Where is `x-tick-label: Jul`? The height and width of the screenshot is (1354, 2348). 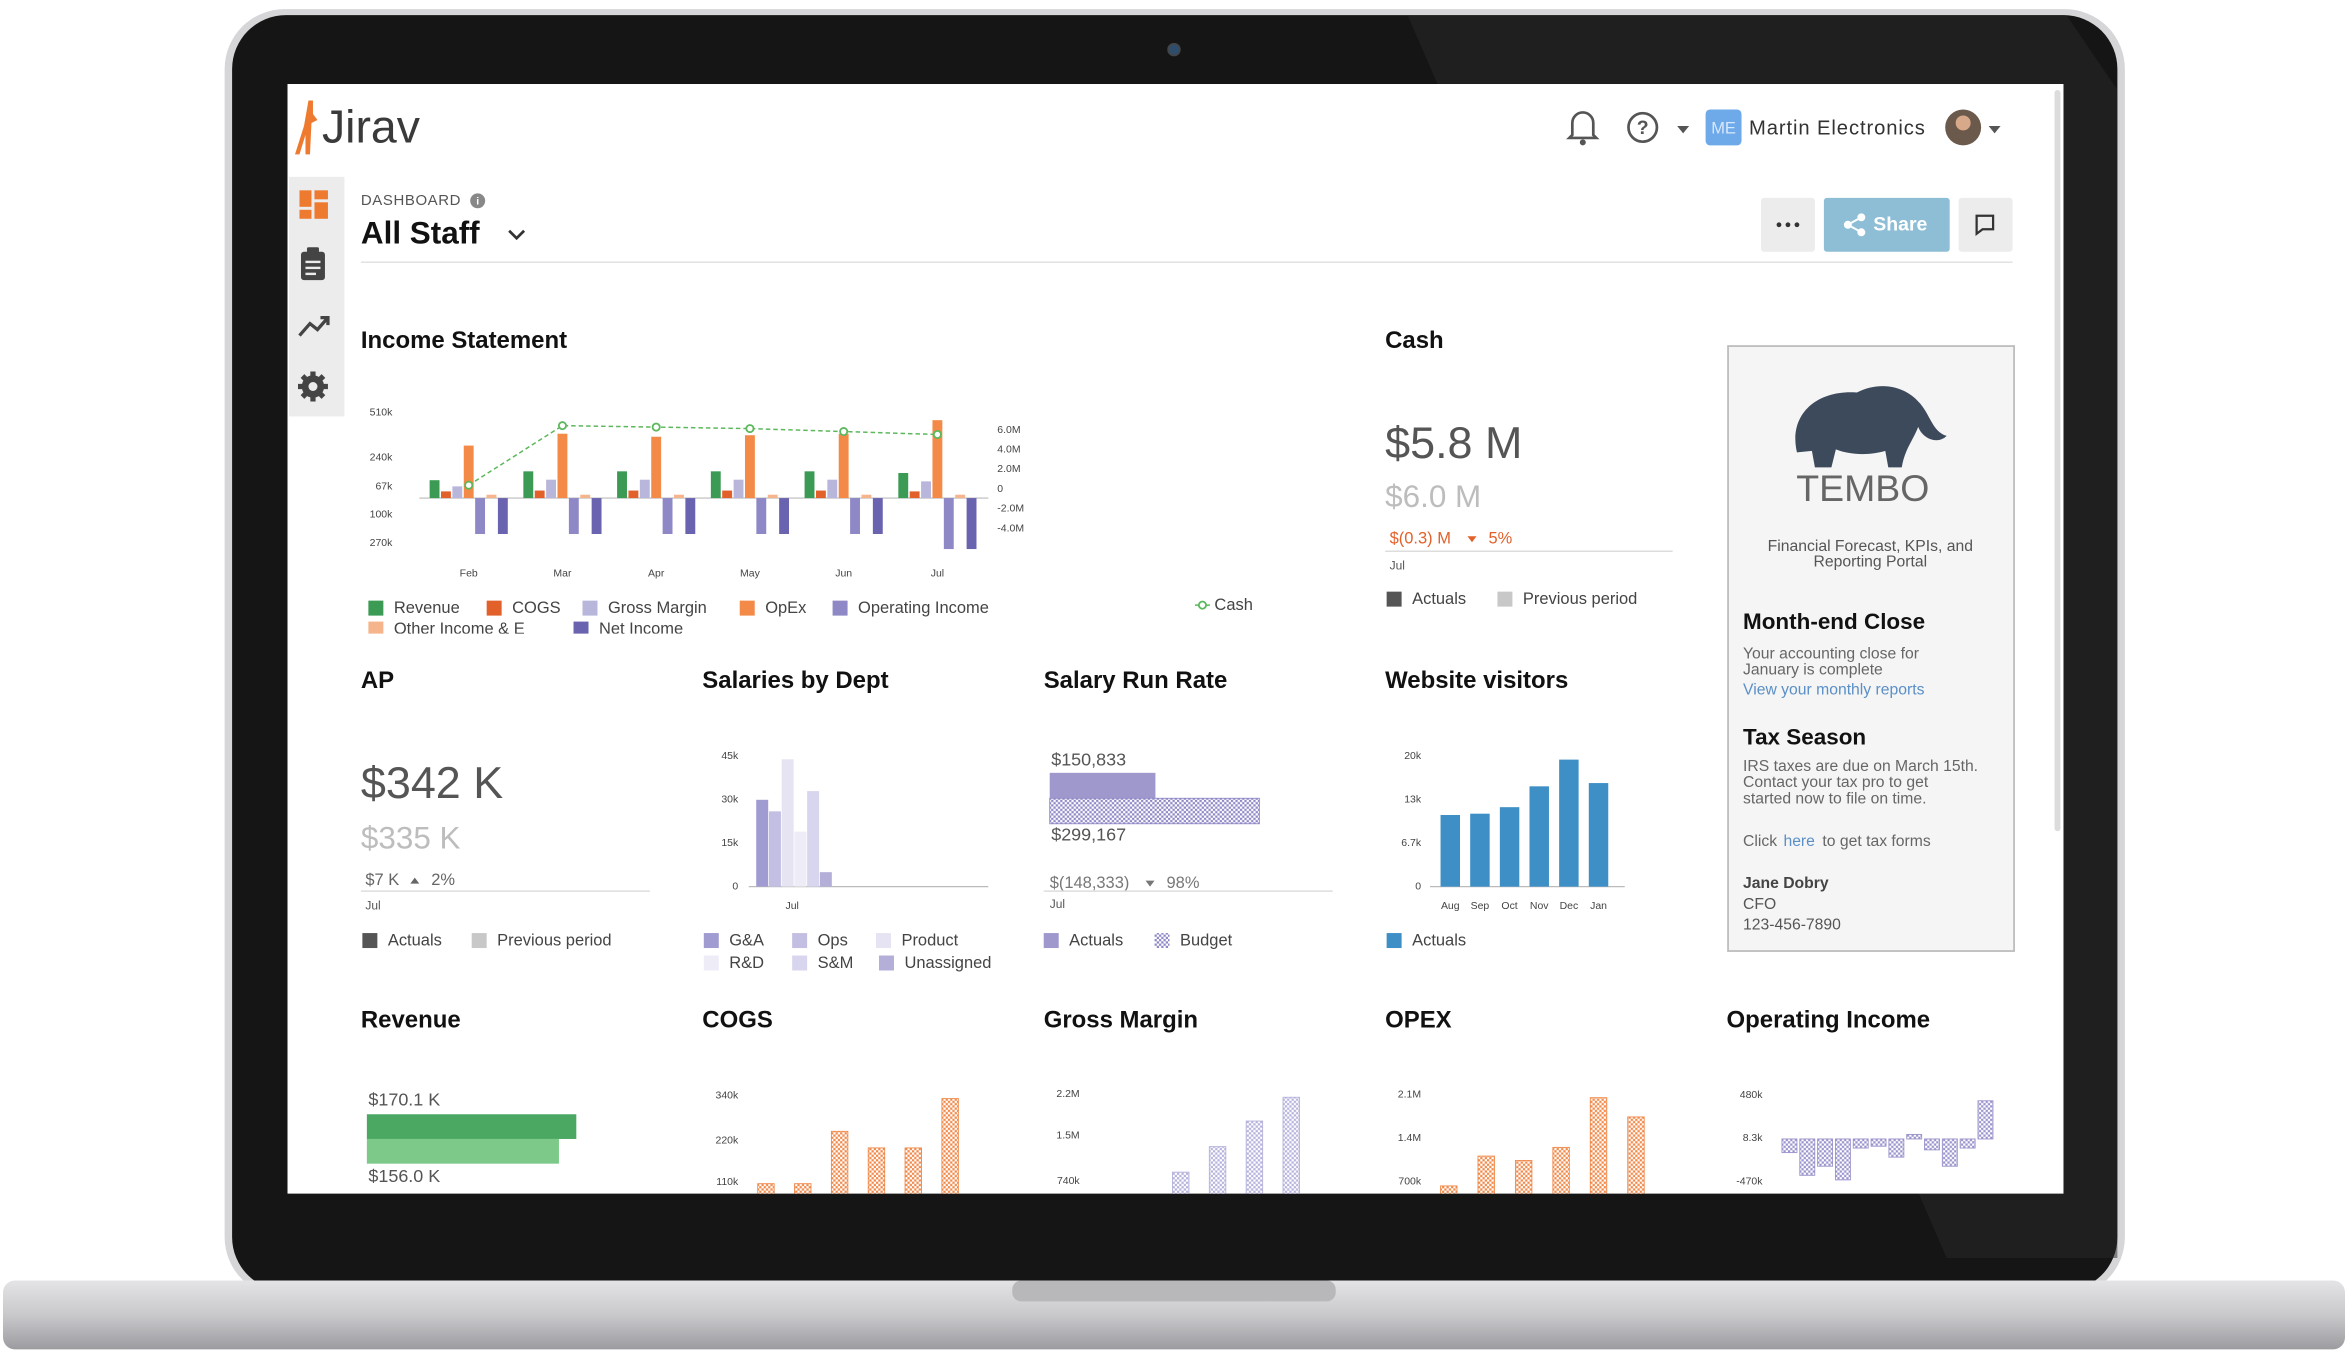
x-tick-label: Jul is located at coordinates (791, 906).